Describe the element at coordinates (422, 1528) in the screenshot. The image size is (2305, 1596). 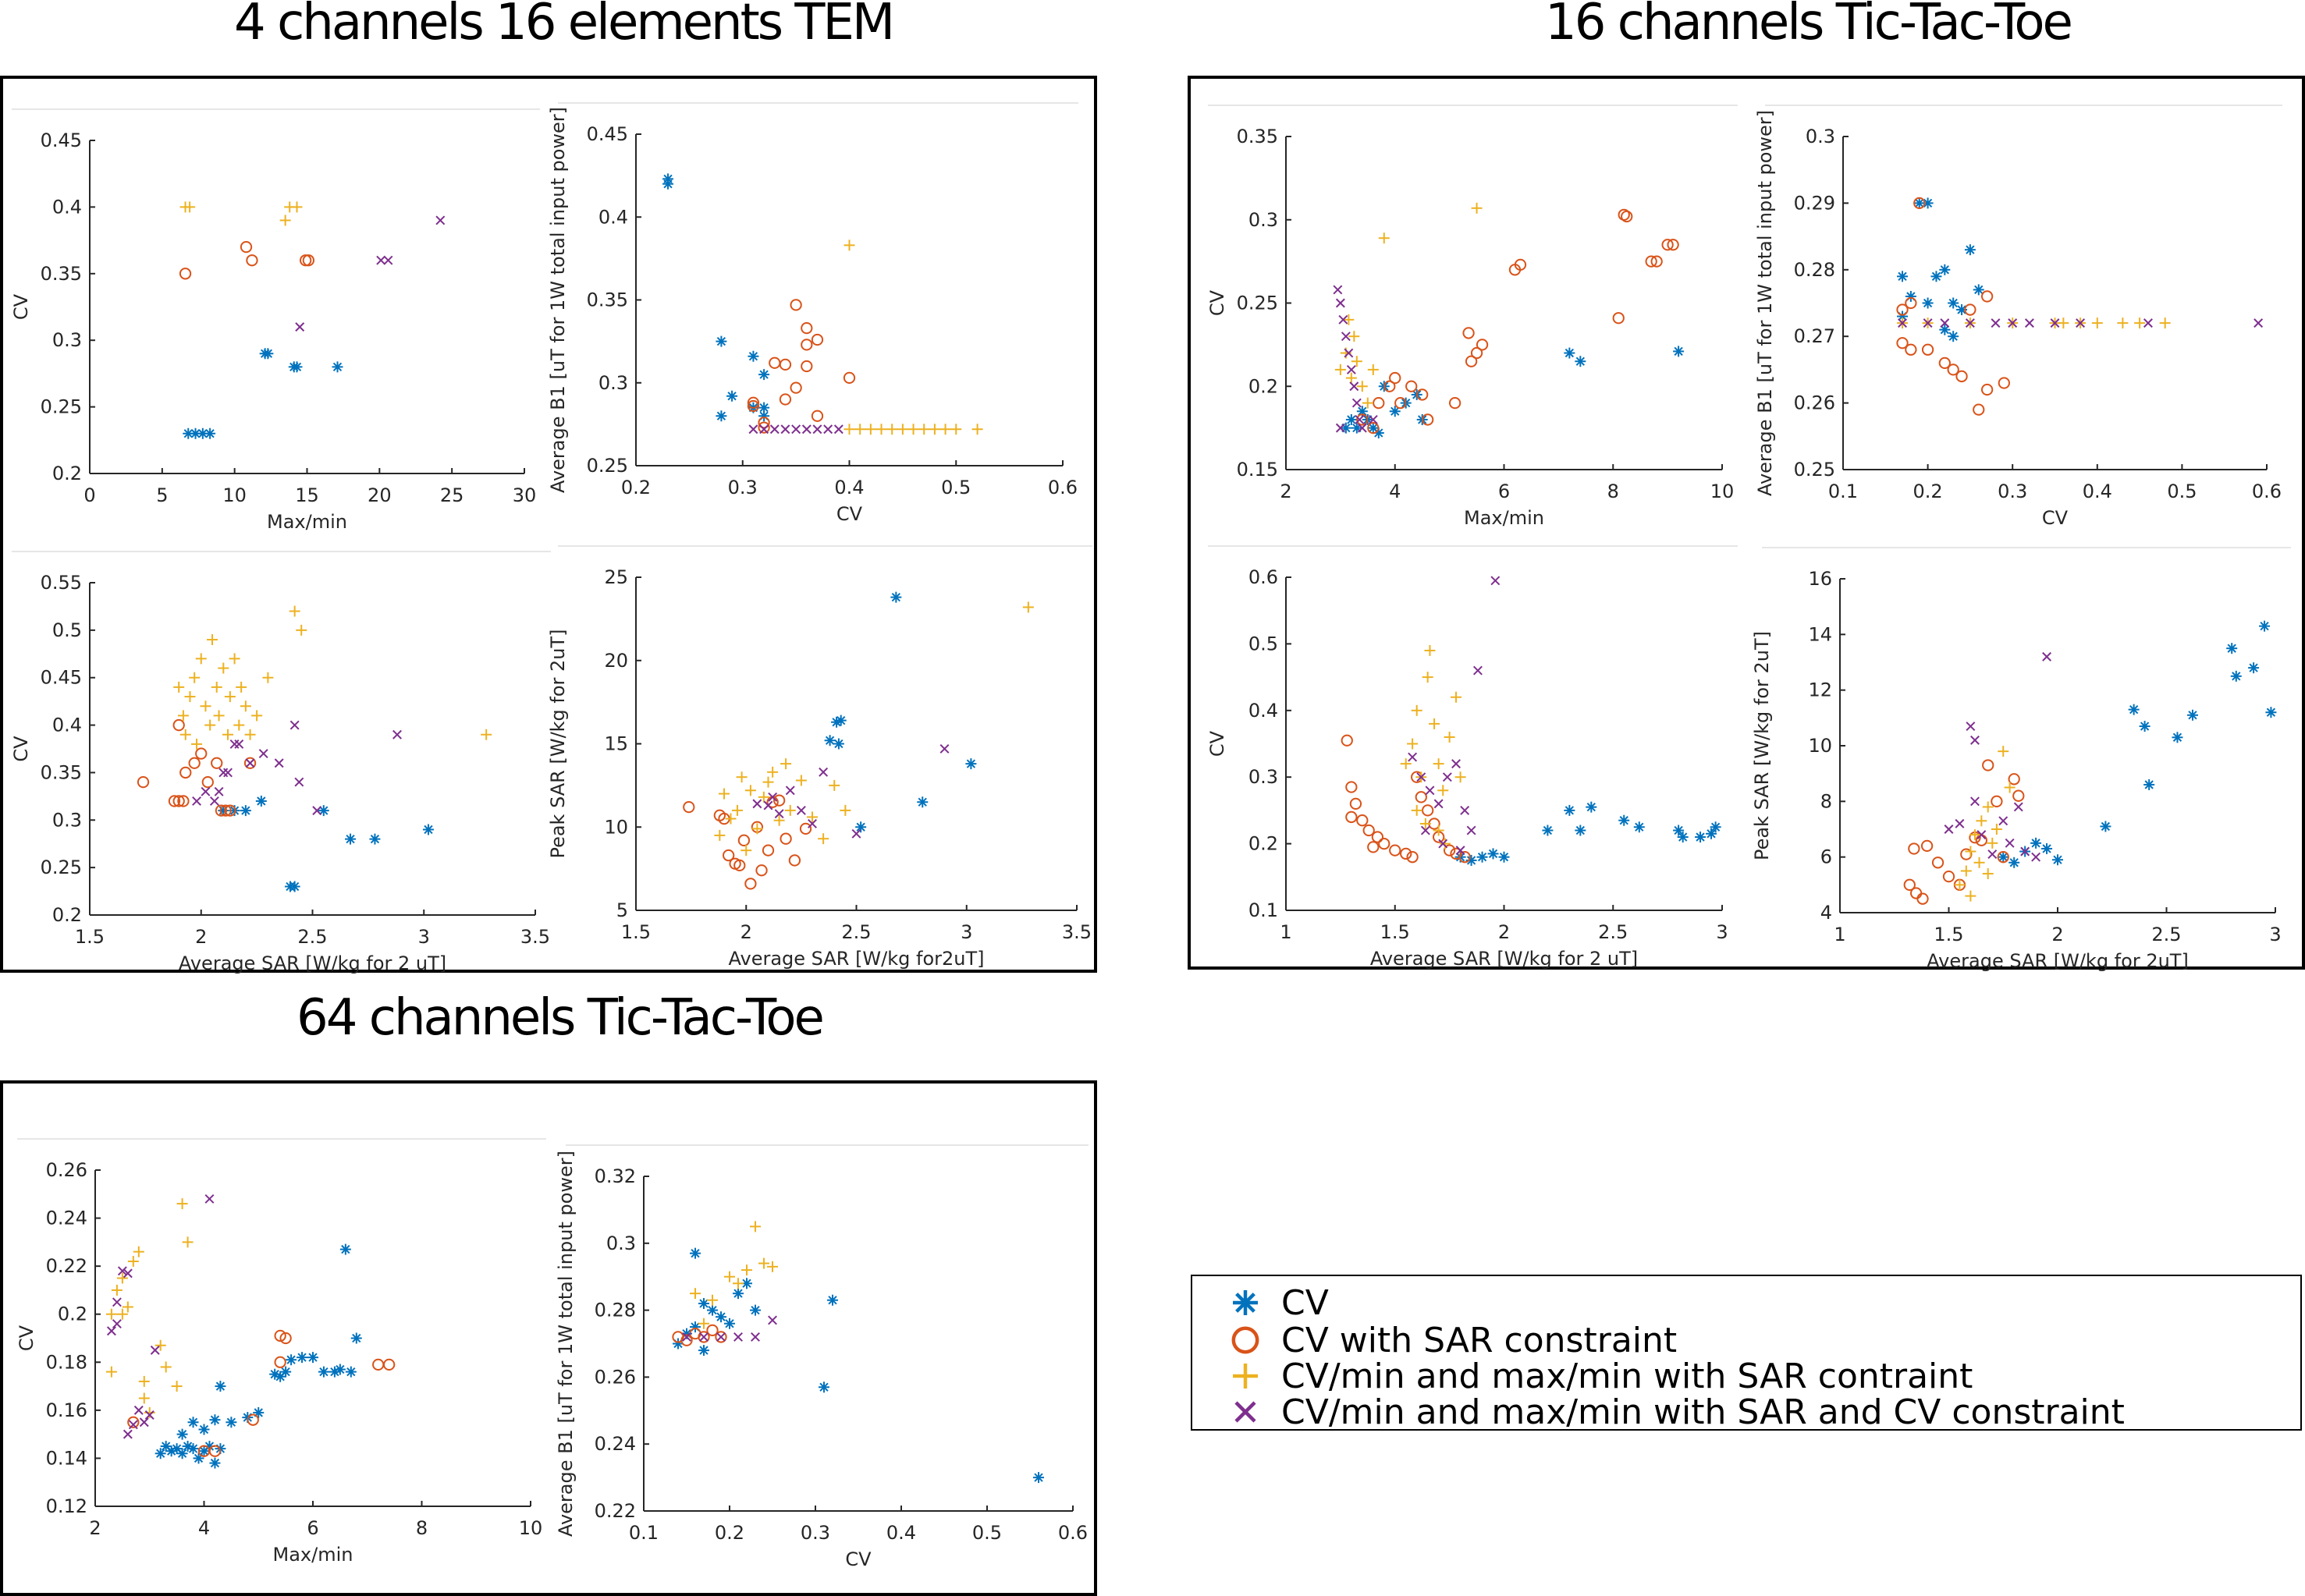
I see `x-tick-label: 8` at that location.